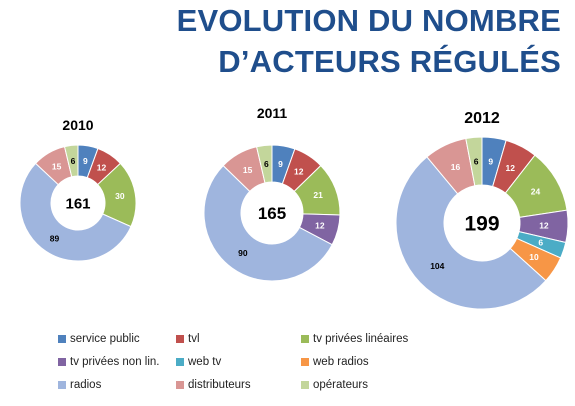 The height and width of the screenshot is (406, 575). I want to click on legend-item: tvl, so click(188, 339).